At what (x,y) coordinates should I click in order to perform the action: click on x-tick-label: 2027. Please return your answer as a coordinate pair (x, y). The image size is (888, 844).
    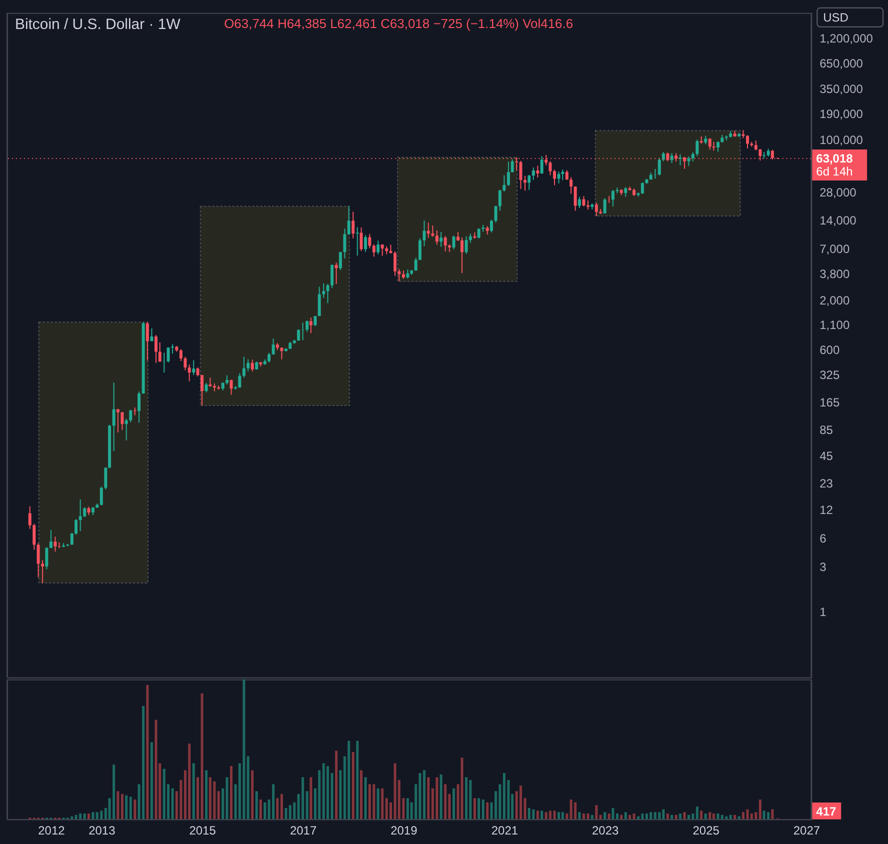
    Looking at the image, I should click on (806, 831).